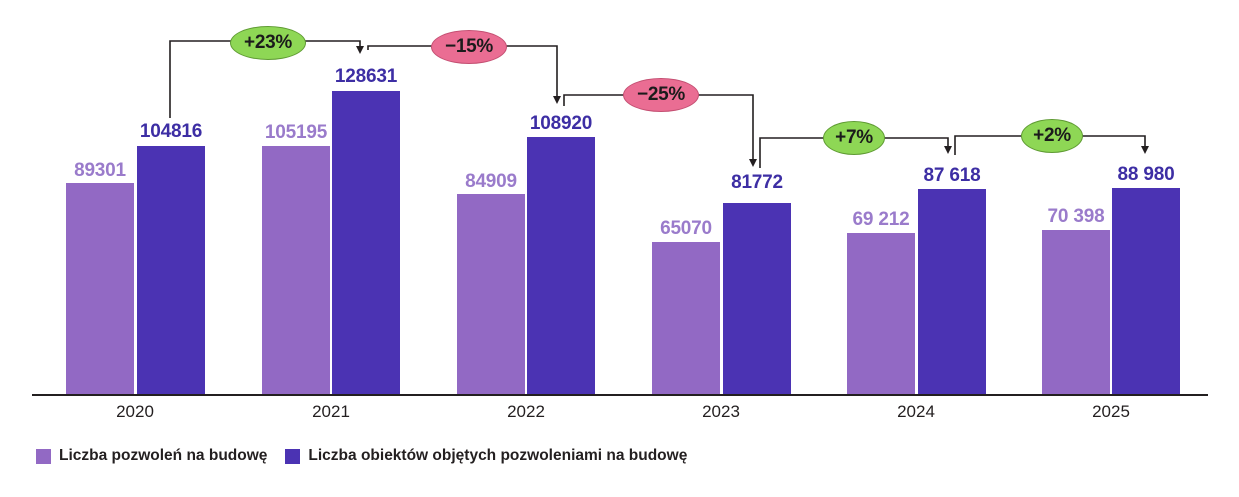  What do you see at coordinates (163, 455) in the screenshot?
I see `legend-label-permits: Liczba pozwoleń na budowę` at bounding box center [163, 455].